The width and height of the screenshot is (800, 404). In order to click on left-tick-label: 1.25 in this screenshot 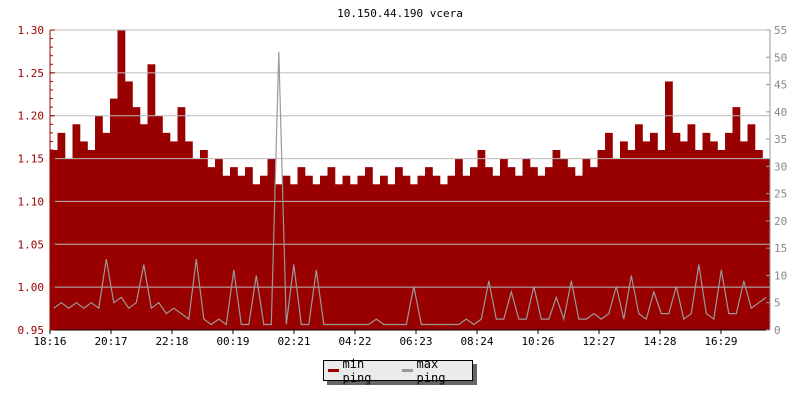, I will do `click(31, 73)`.